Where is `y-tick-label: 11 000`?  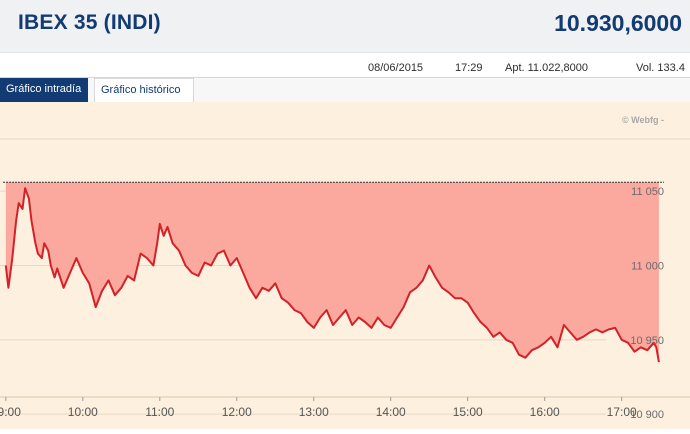
y-tick-label: 11 000 is located at coordinates (647, 267).